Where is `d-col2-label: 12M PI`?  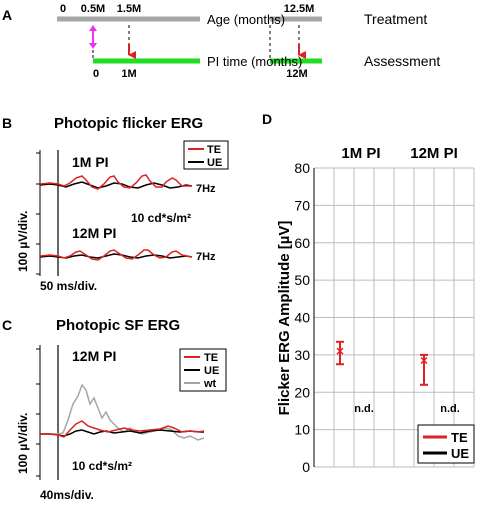 d-col2-label: 12M PI is located at coordinates (434, 153).